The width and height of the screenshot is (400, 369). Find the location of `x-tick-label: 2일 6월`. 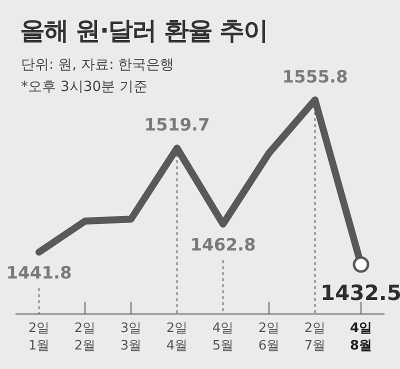

x-tick-label: 2일 6월 is located at coordinates (269, 337).